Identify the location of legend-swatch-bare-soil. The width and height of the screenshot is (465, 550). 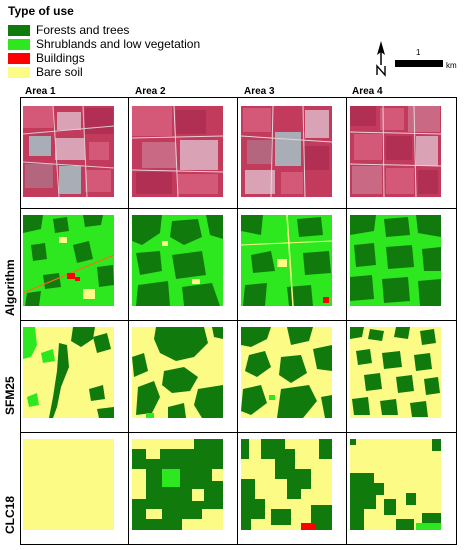
(19, 72).